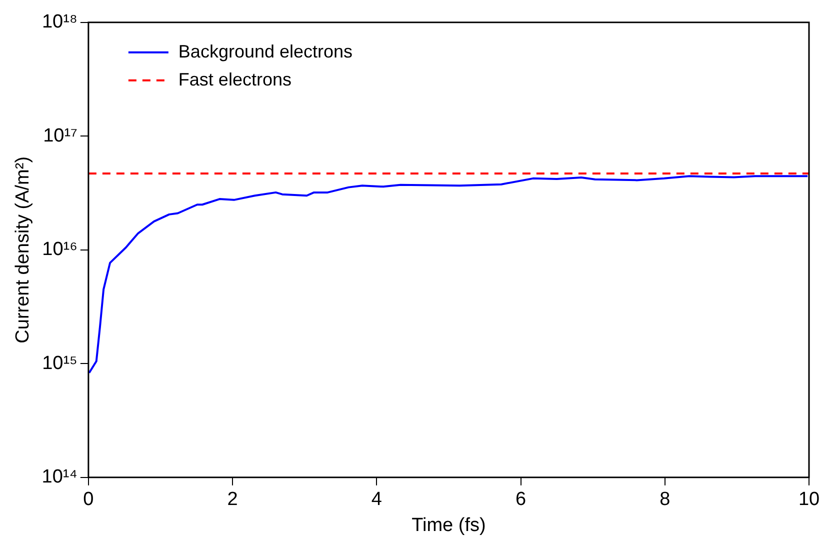 This screenshot has height=545, width=835. Describe the element at coordinates (60, 249) in the screenshot. I see `y-tick-label: 10¹⁶` at that location.